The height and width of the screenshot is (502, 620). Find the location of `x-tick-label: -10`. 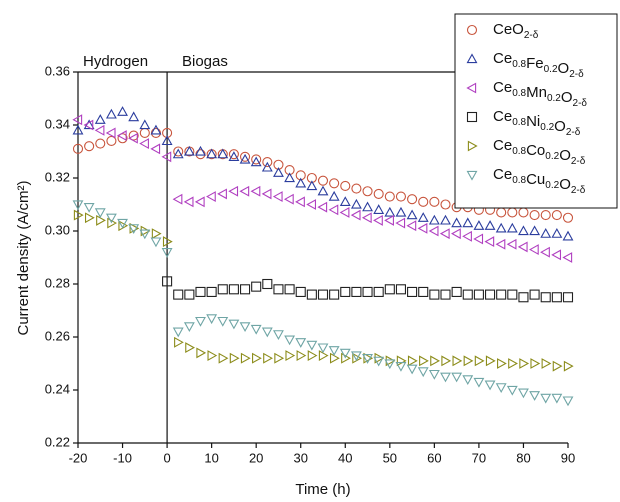

x-tick-label: -10 is located at coordinates (122, 457).